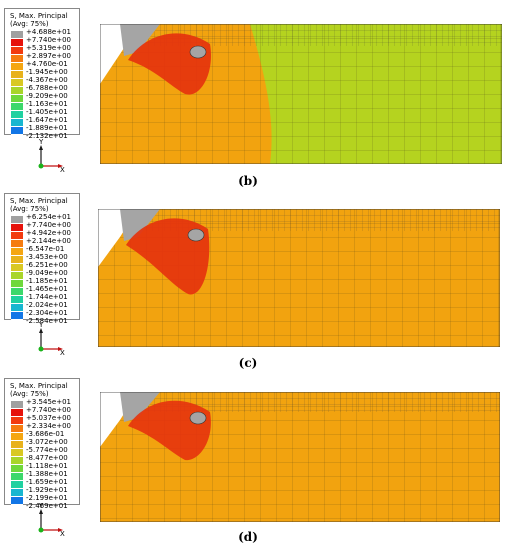 The width and height of the screenshot is (507, 550). Describe the element at coordinates (48, 402) in the screenshot. I see `legend-tick-label: +3.545e+01` at that location.